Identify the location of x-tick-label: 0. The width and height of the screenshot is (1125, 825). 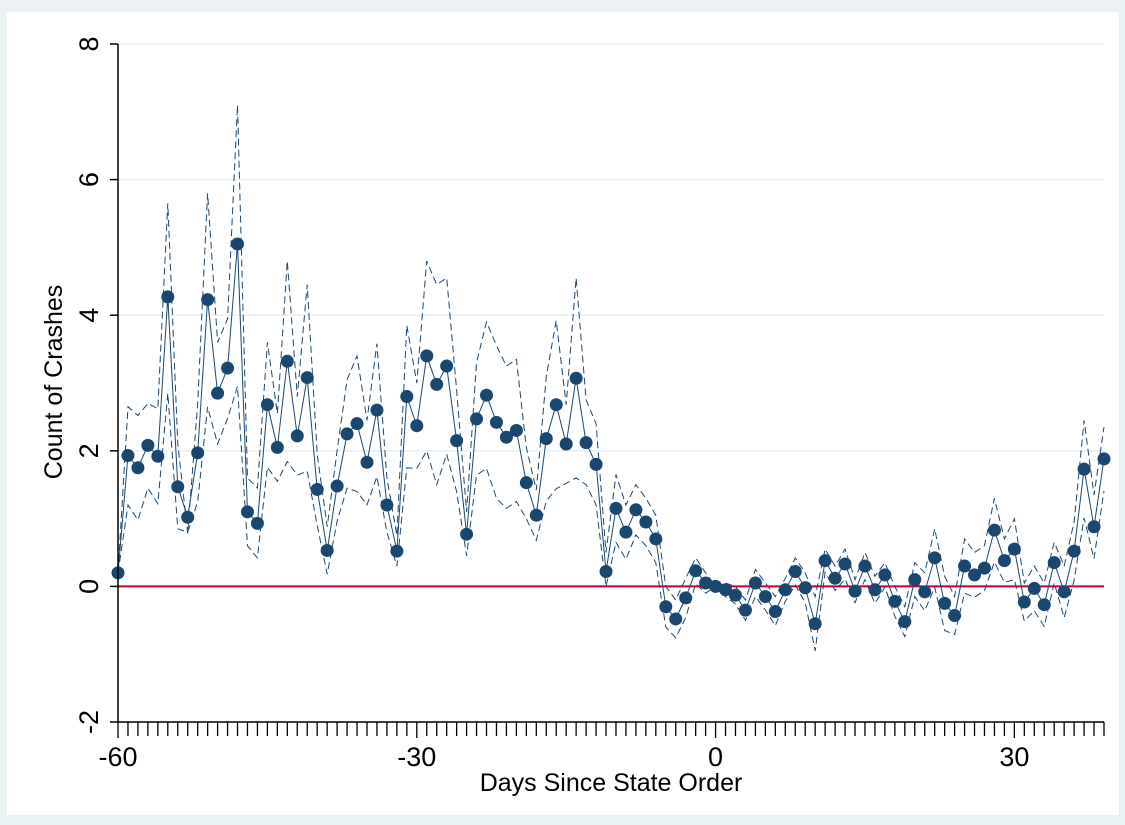
(715, 757).